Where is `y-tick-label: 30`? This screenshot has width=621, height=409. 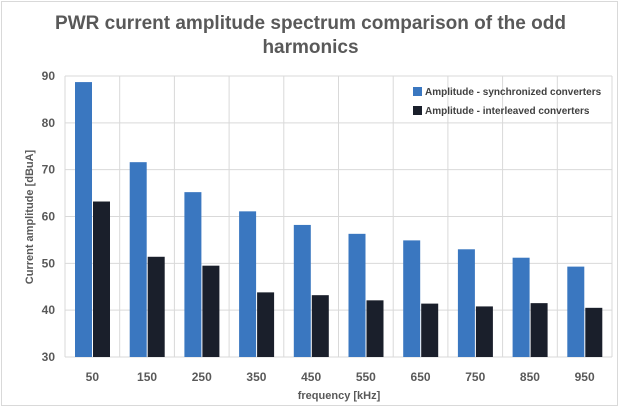 y-tick-label: 30 is located at coordinates (49, 357).